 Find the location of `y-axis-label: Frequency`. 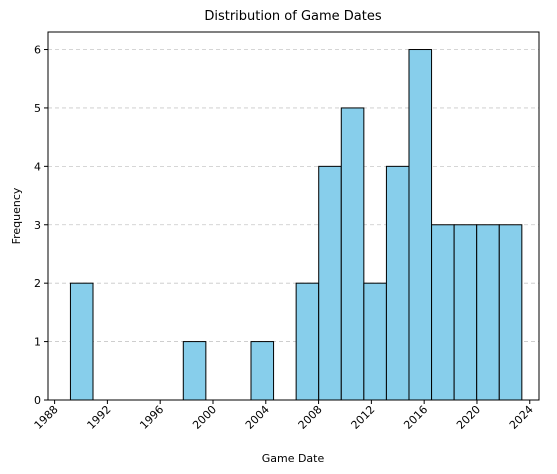

y-axis-label: Frequency is located at coordinates (16, 215).